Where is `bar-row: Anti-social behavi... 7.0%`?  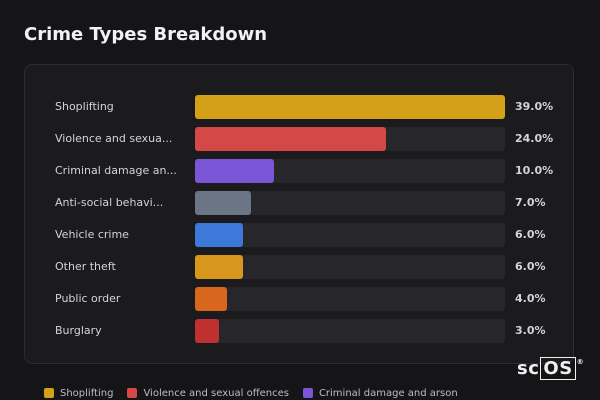 bar-row: Anti-social behavi... 7.0% is located at coordinates (300, 203).